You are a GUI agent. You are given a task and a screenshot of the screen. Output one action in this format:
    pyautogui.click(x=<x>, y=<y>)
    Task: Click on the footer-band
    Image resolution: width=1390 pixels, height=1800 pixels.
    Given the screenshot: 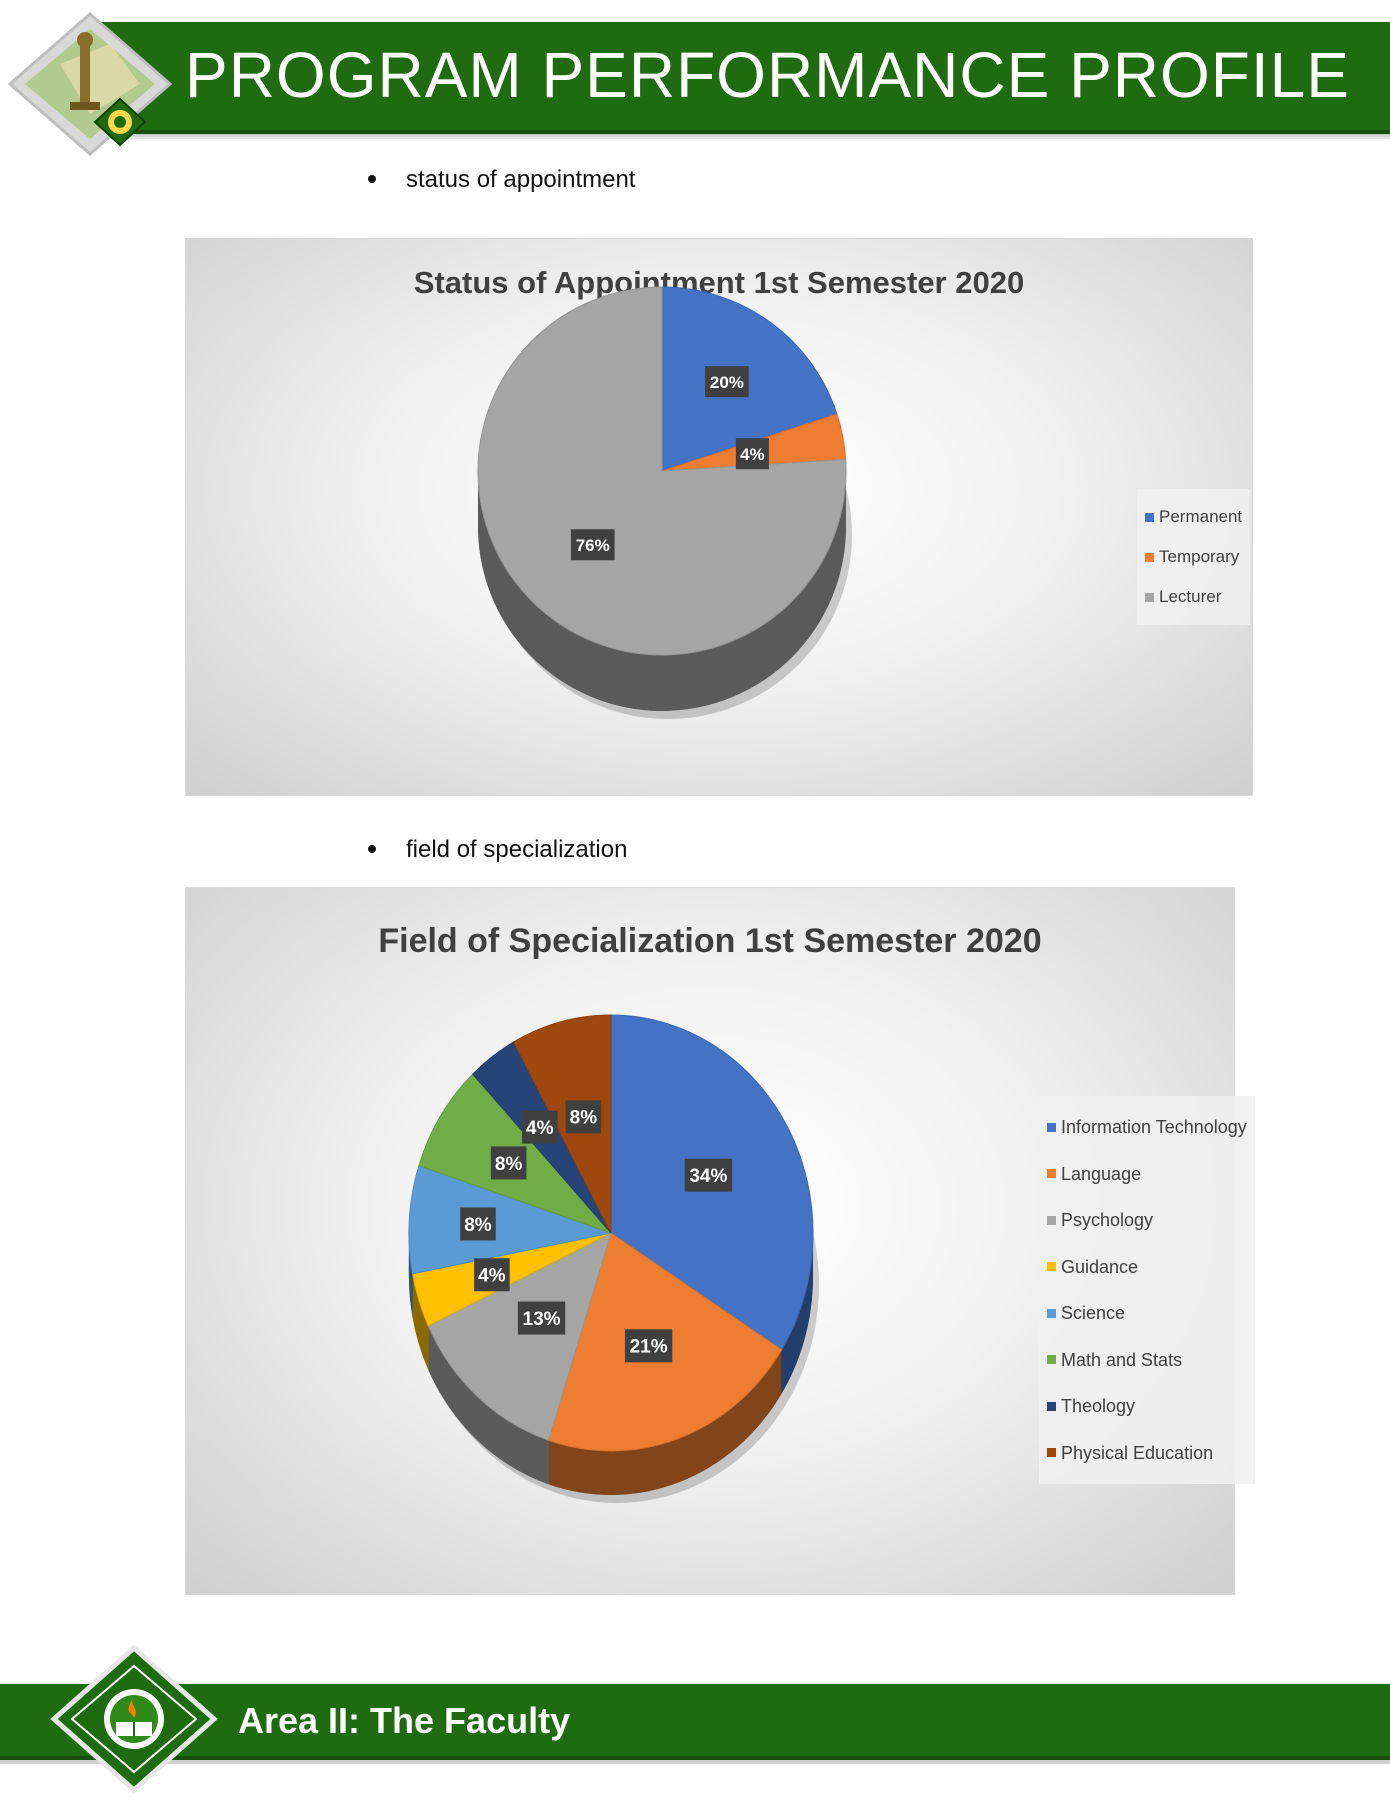 What is the action you would take?
    pyautogui.click(x=695, y=1722)
    